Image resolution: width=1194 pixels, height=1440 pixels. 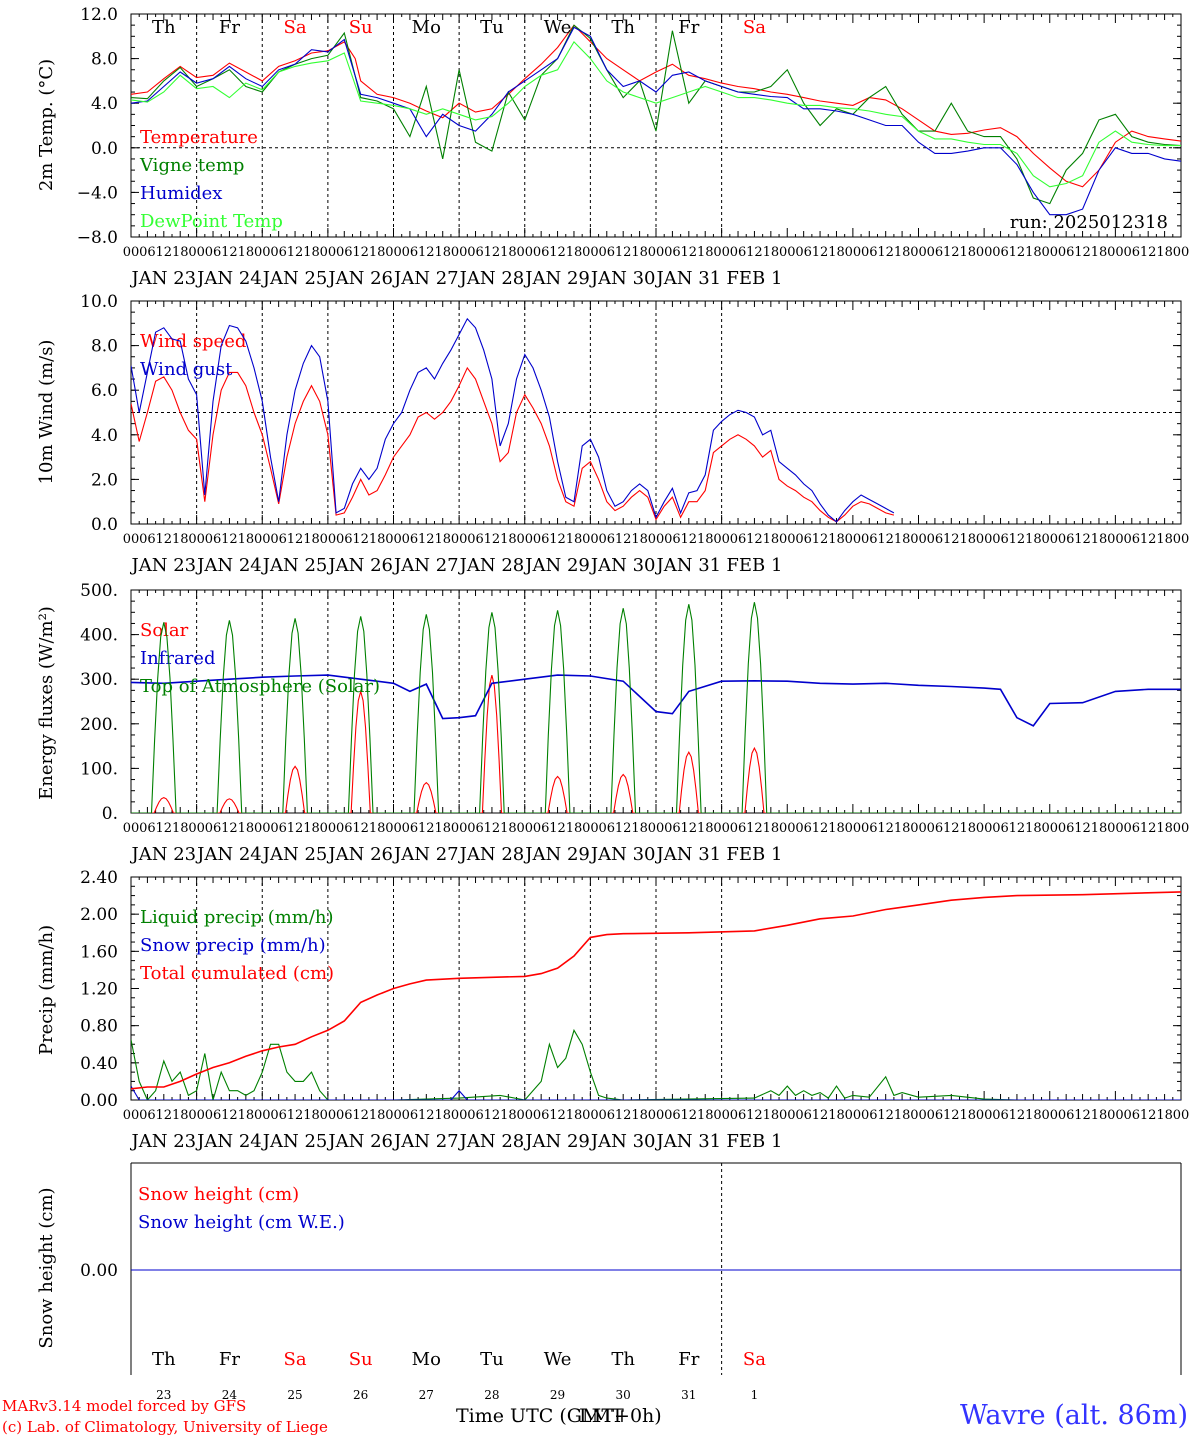 I want to click on y-tick-label: 0.80, so click(x=99, y=1027).